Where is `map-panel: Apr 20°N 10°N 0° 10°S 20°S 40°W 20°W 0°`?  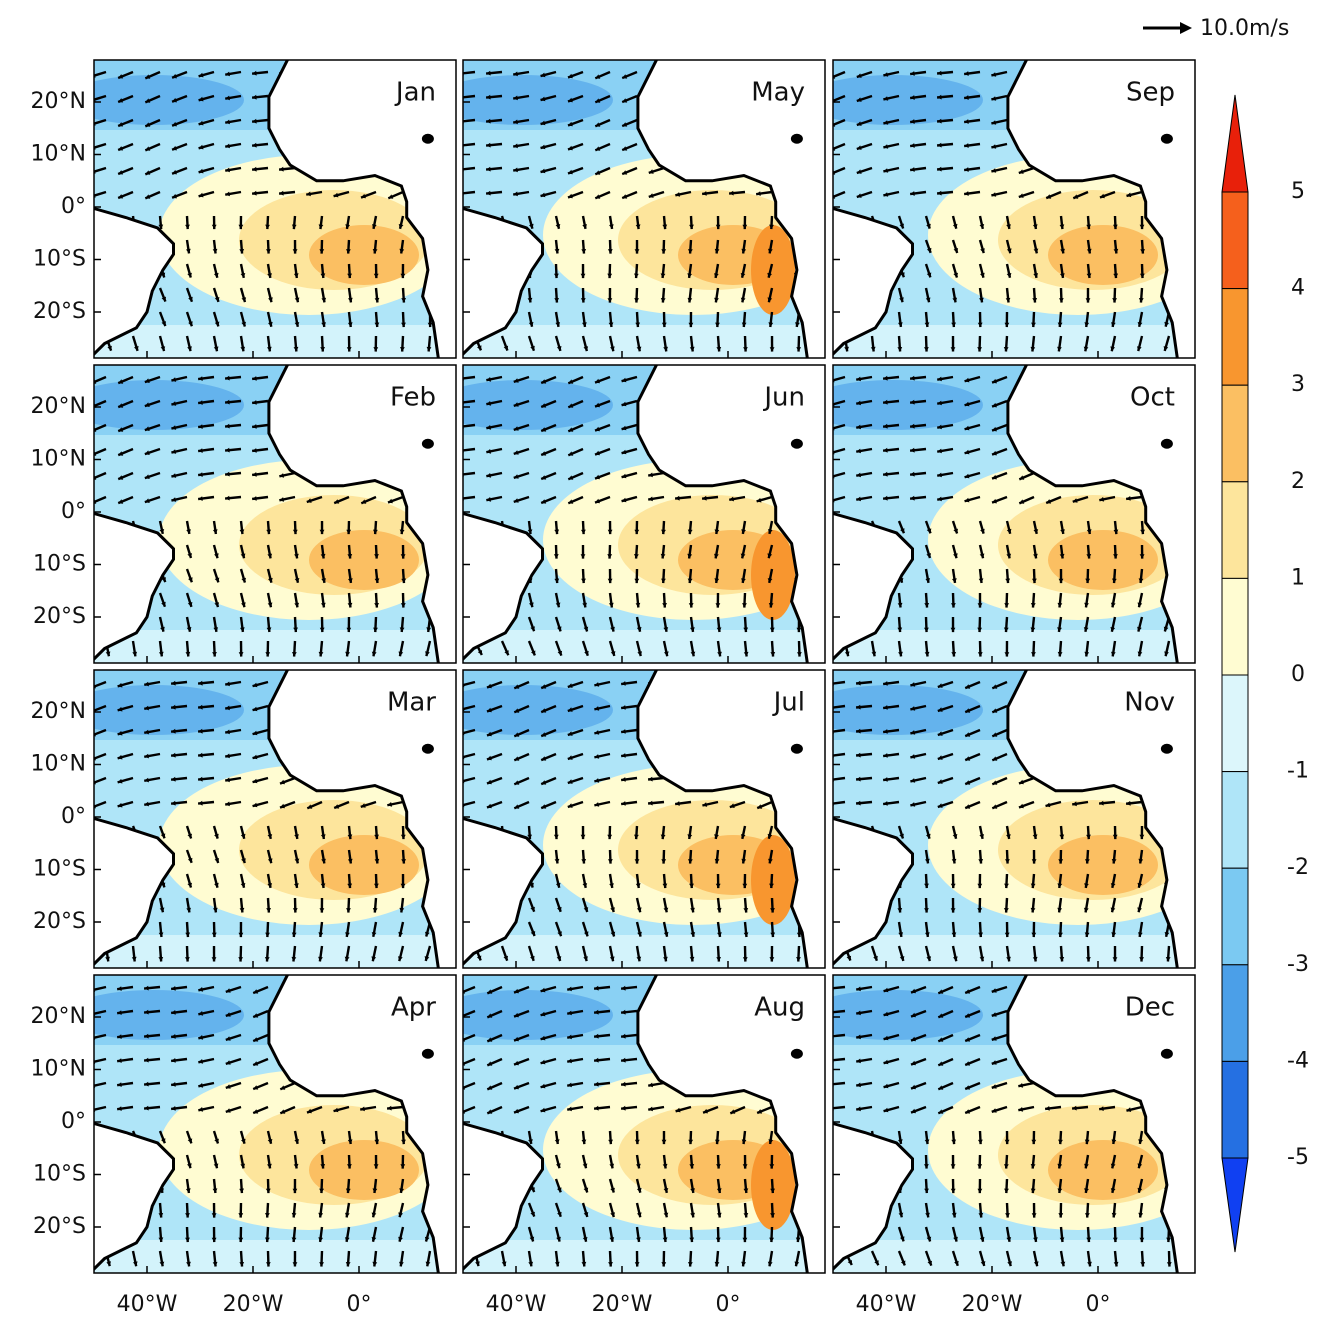 map-panel: Apr 20°N 10°N 0° 10°S 20°S 40°W 20°W 0° is located at coordinates (248, 1143).